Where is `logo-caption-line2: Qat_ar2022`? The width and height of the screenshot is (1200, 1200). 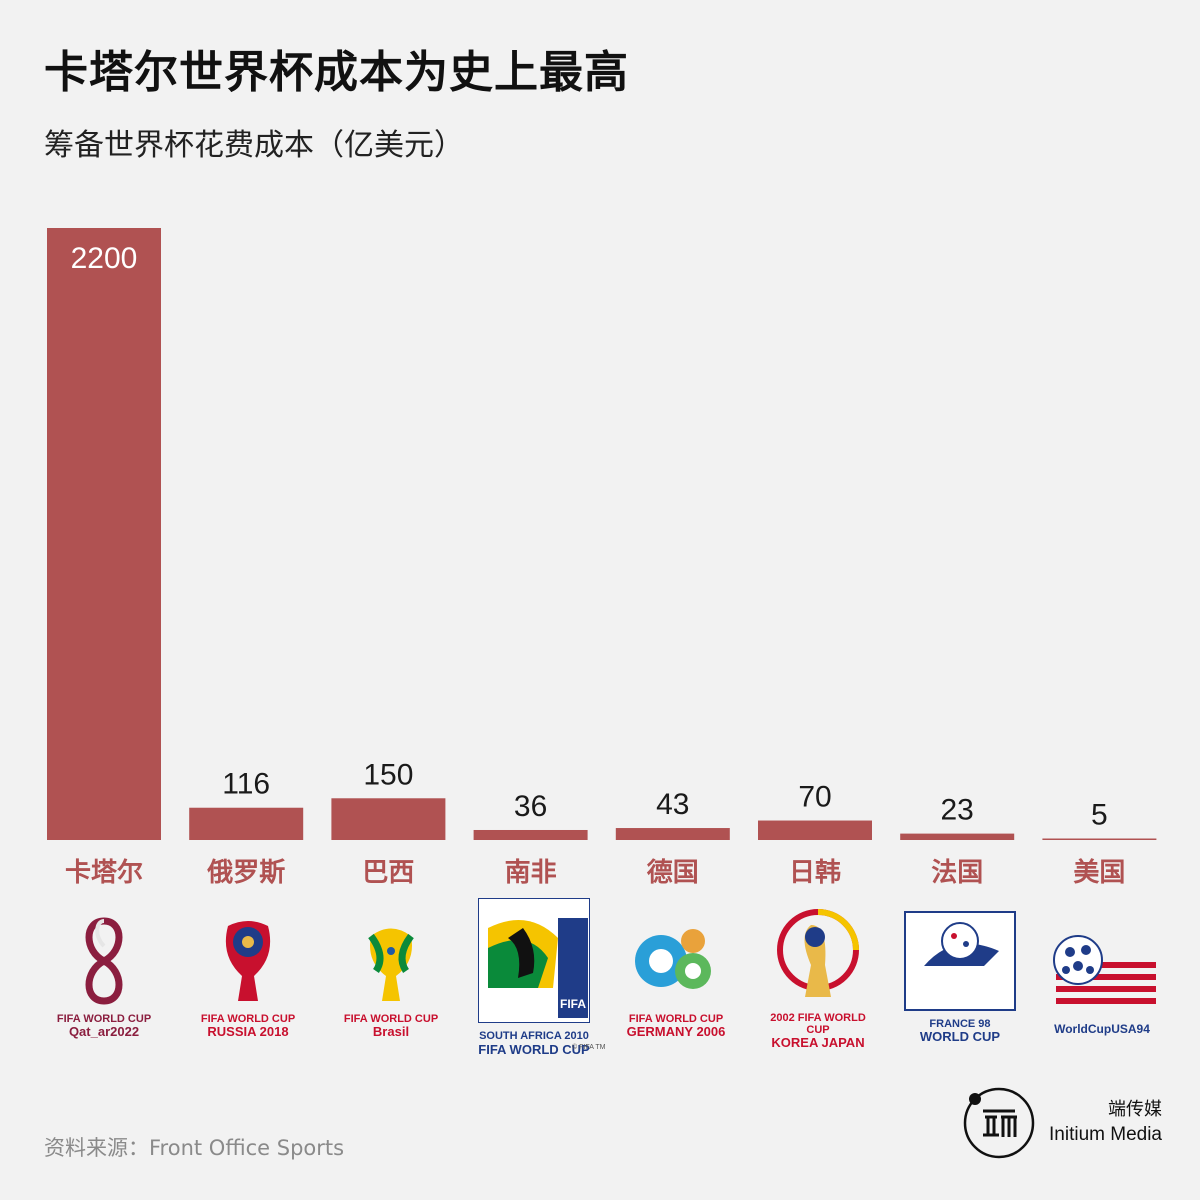 logo-caption-line2: Qat_ar2022 is located at coordinates (104, 1032).